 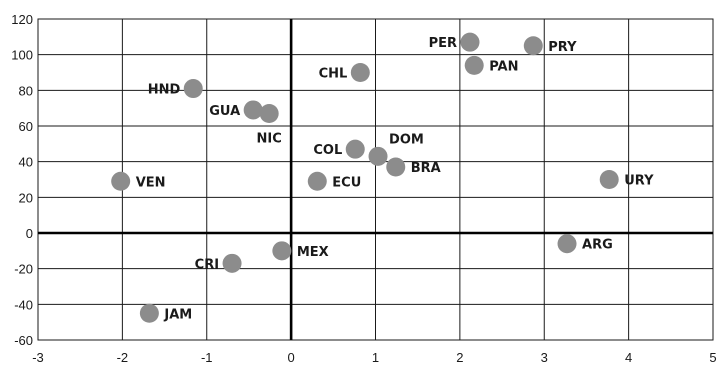 What do you see at coordinates (712, 357) in the screenshot?
I see `x-tick-label: 5` at bounding box center [712, 357].